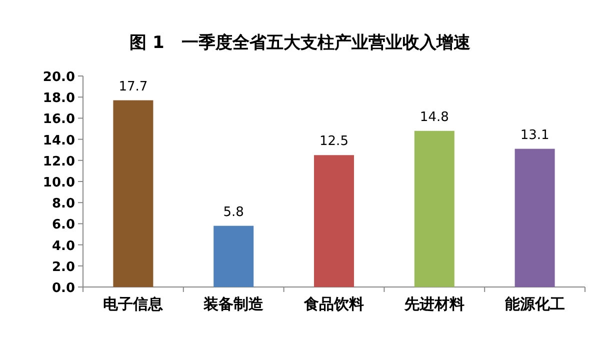  I want to click on y-tick-label: 0.0, so click(63, 288).